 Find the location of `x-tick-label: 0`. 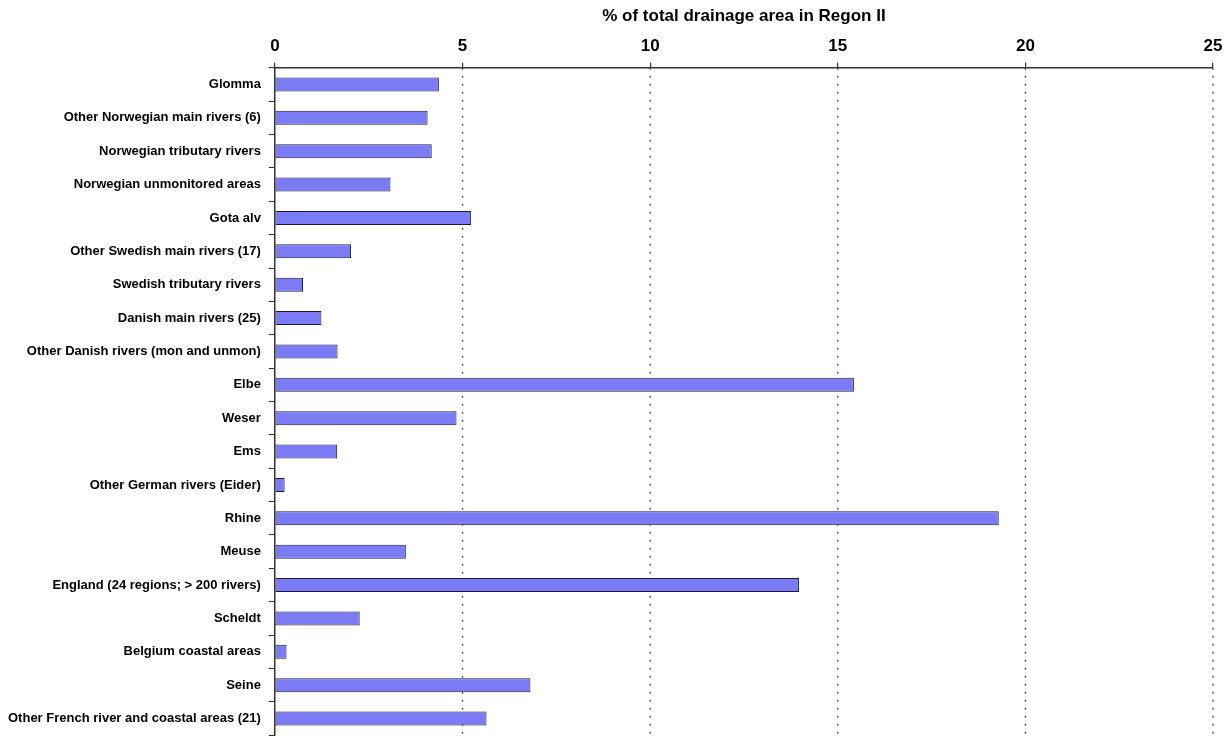

x-tick-label: 0 is located at coordinates (275, 46).